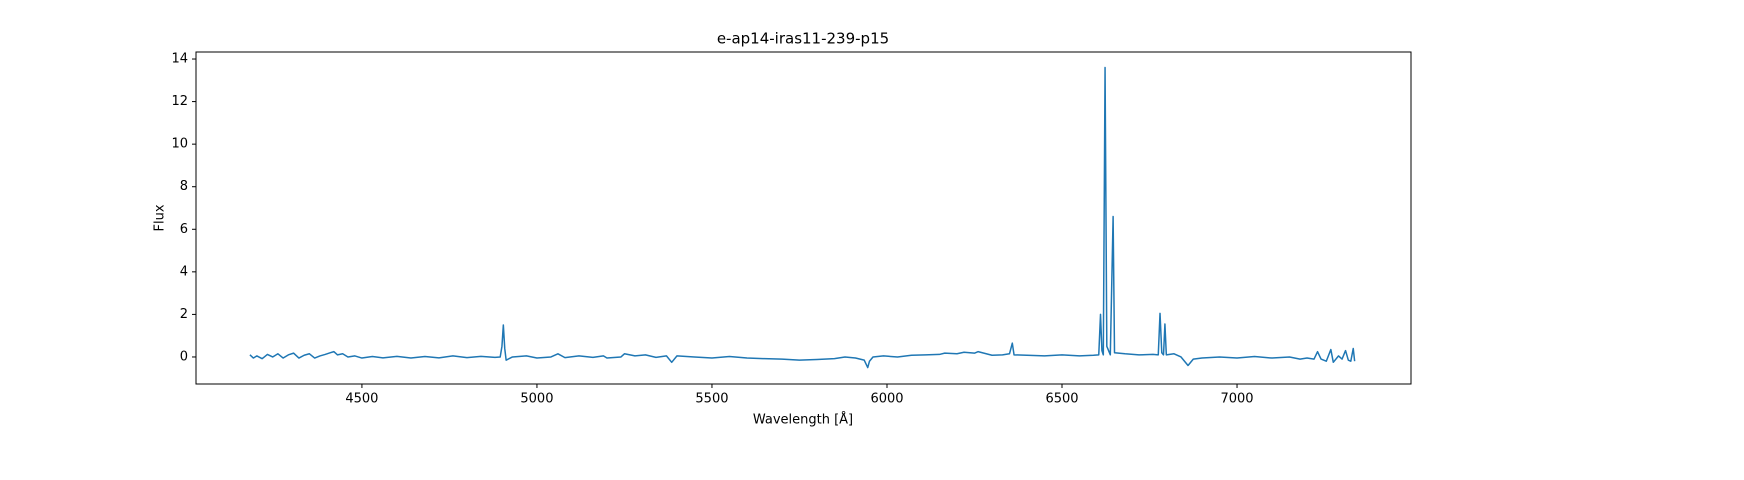  Describe the element at coordinates (803, 39) in the screenshot. I see `chart-title: e-ap14-iras11-239-p15` at that location.